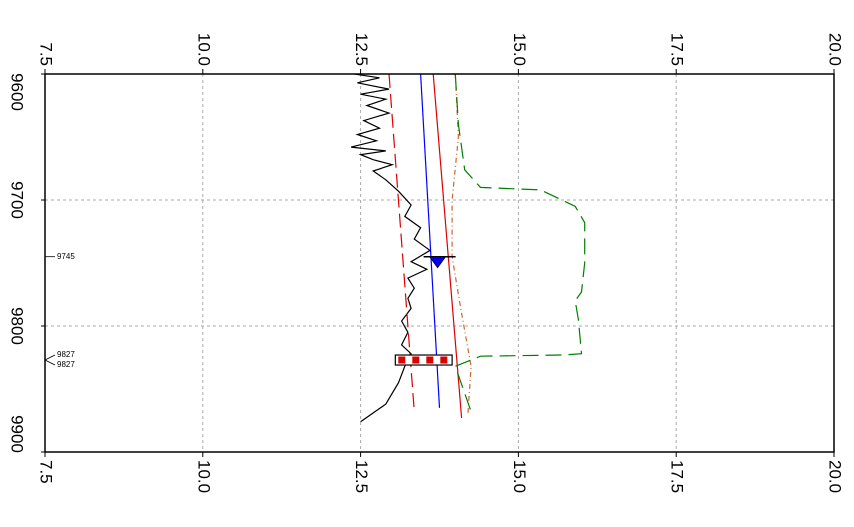  Describe the element at coordinates (66, 354) in the screenshot. I see `depth-annotation-1: 9827` at that location.